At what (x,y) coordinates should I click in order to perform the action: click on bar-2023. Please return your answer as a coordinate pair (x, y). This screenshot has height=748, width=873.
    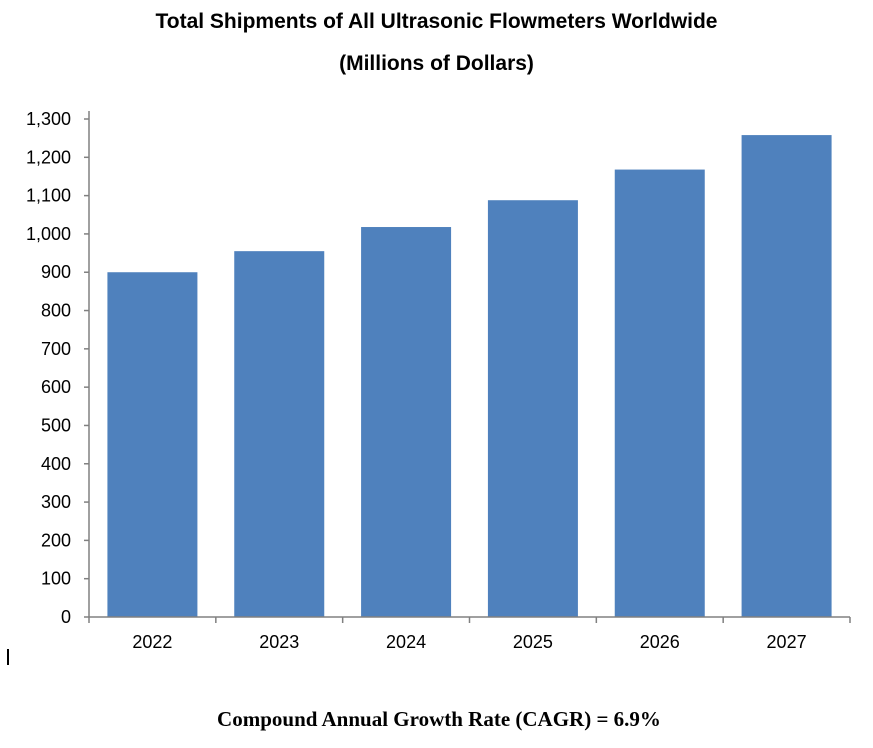
    Looking at the image, I should click on (279, 434).